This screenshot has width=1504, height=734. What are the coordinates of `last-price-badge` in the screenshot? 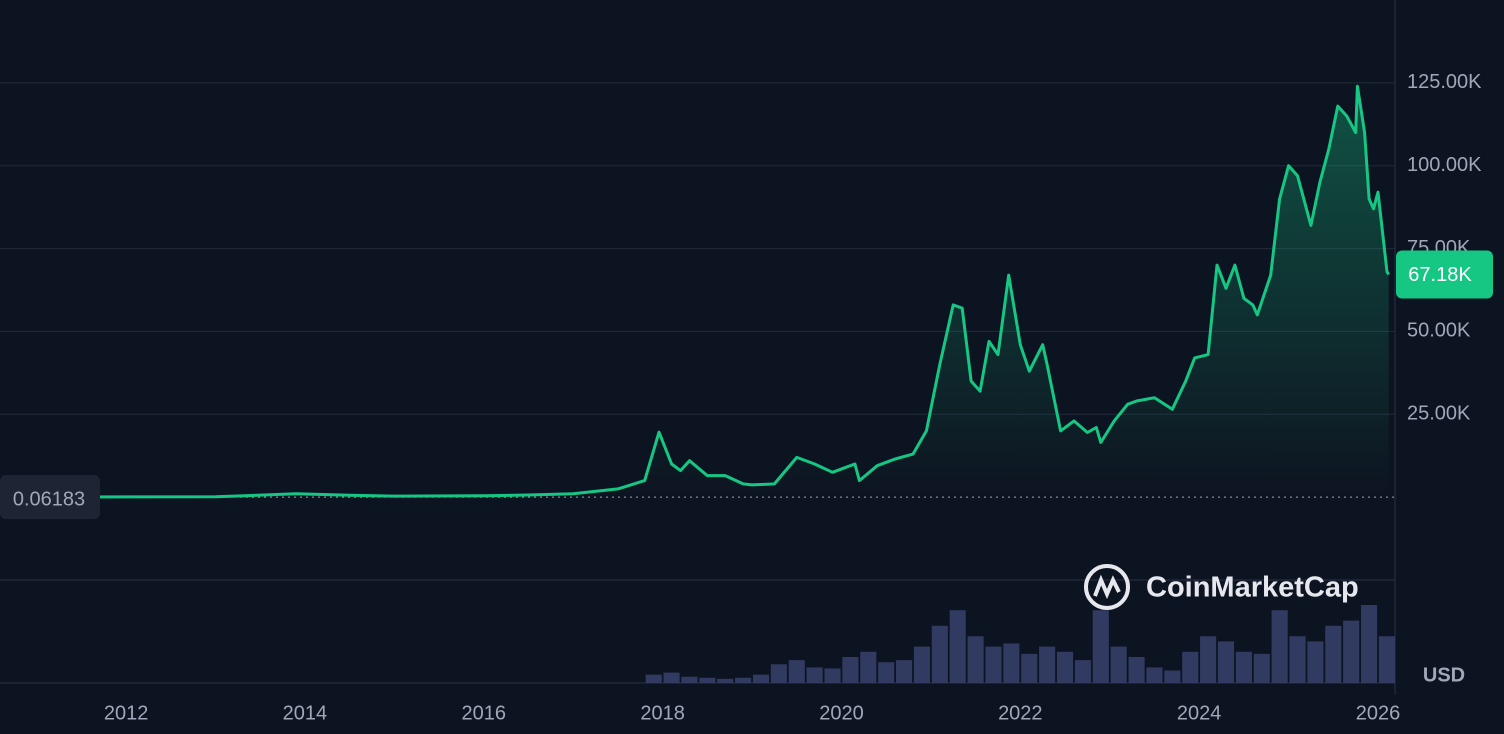 It's located at (1444, 274).